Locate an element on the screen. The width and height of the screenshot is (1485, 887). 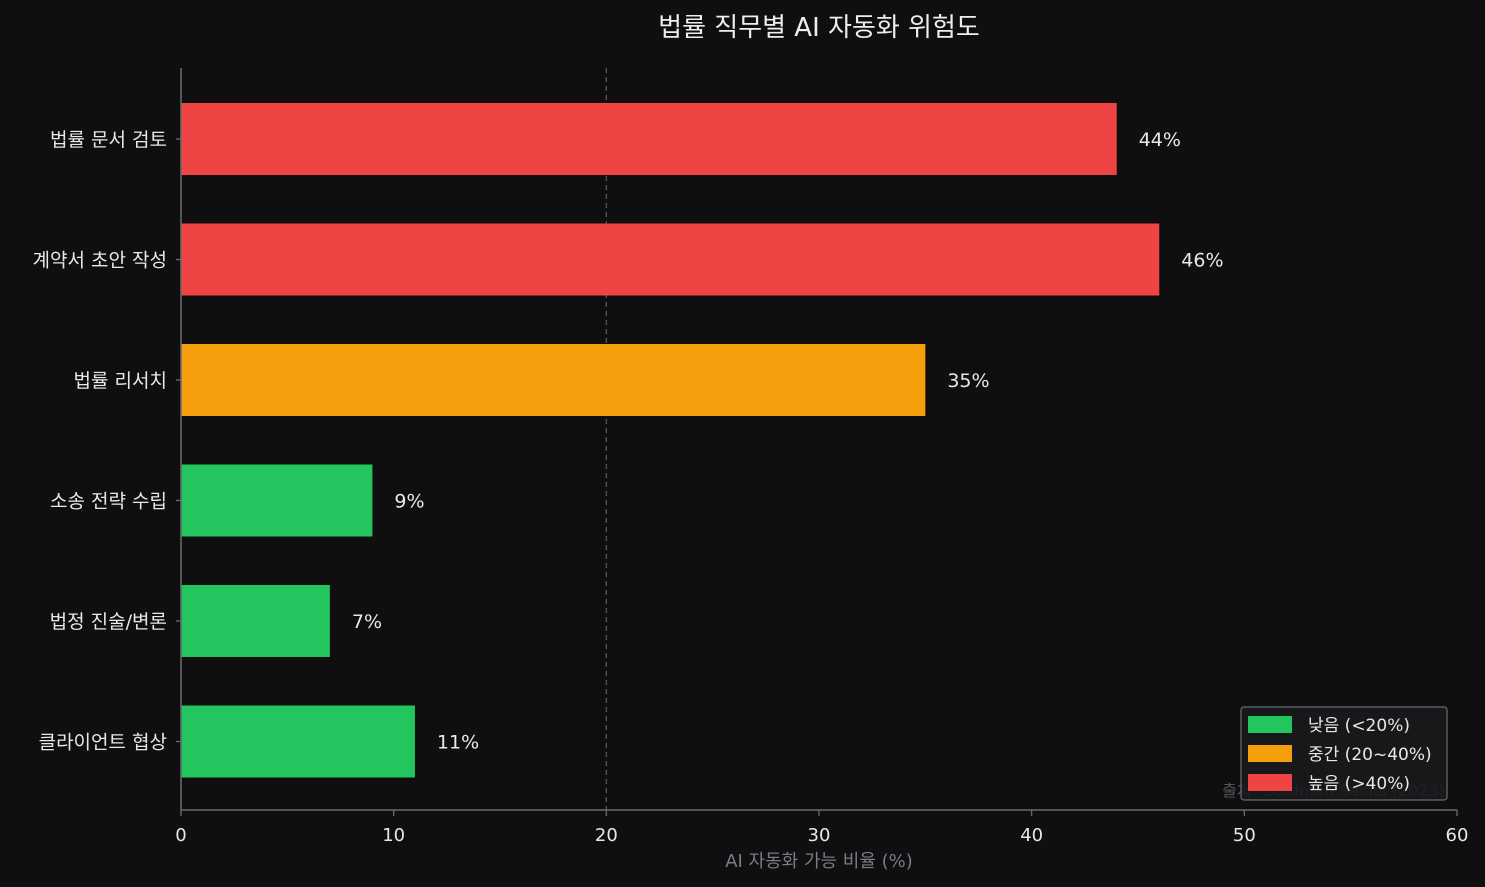
x-tick-label: 40 is located at coordinates (1031, 835).